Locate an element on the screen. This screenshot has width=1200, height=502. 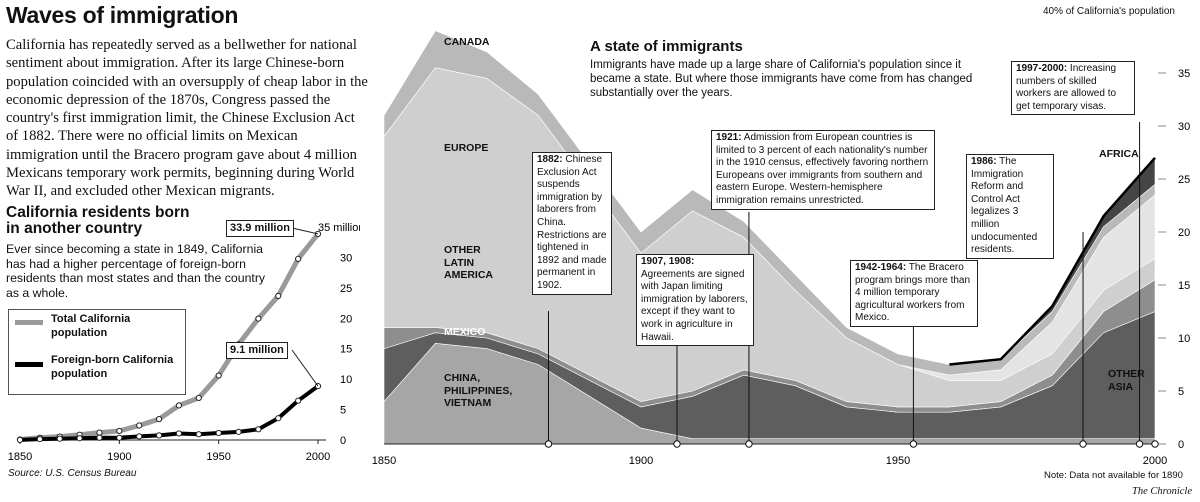
left-line-chart: 0 5 10 15 20 25 30 35 million 1850 1900 1950 2000 is located at coordinates (184, 342).